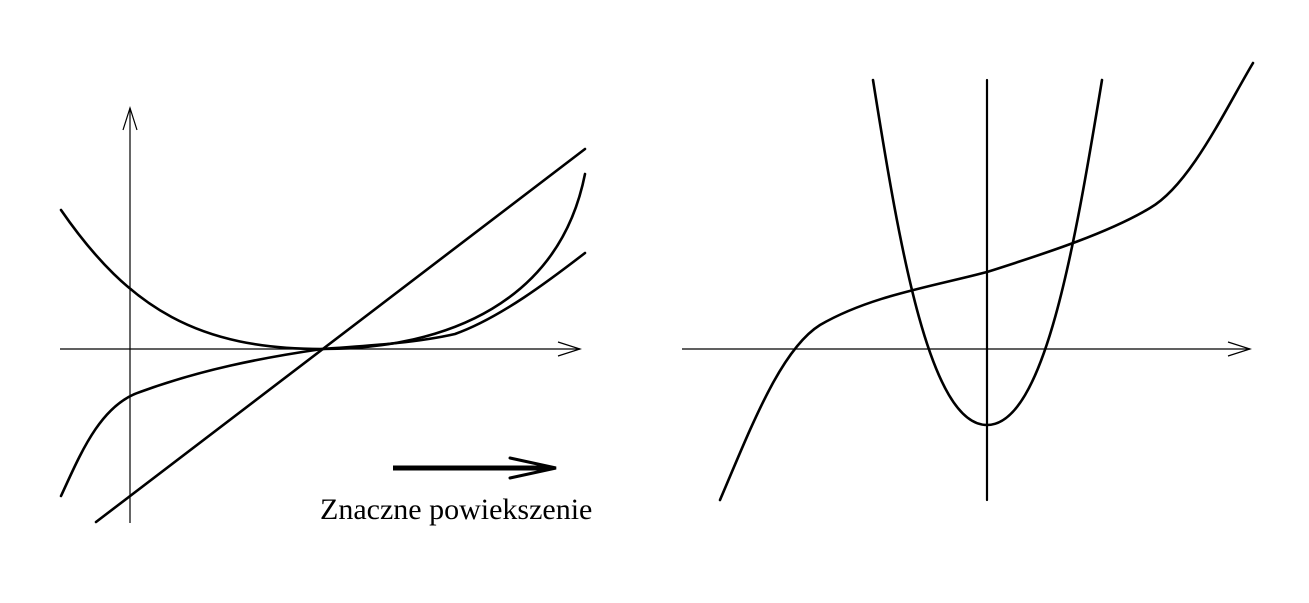 This screenshot has height=603, width=1309. I want to click on right-parabola-curve, so click(987, 252).